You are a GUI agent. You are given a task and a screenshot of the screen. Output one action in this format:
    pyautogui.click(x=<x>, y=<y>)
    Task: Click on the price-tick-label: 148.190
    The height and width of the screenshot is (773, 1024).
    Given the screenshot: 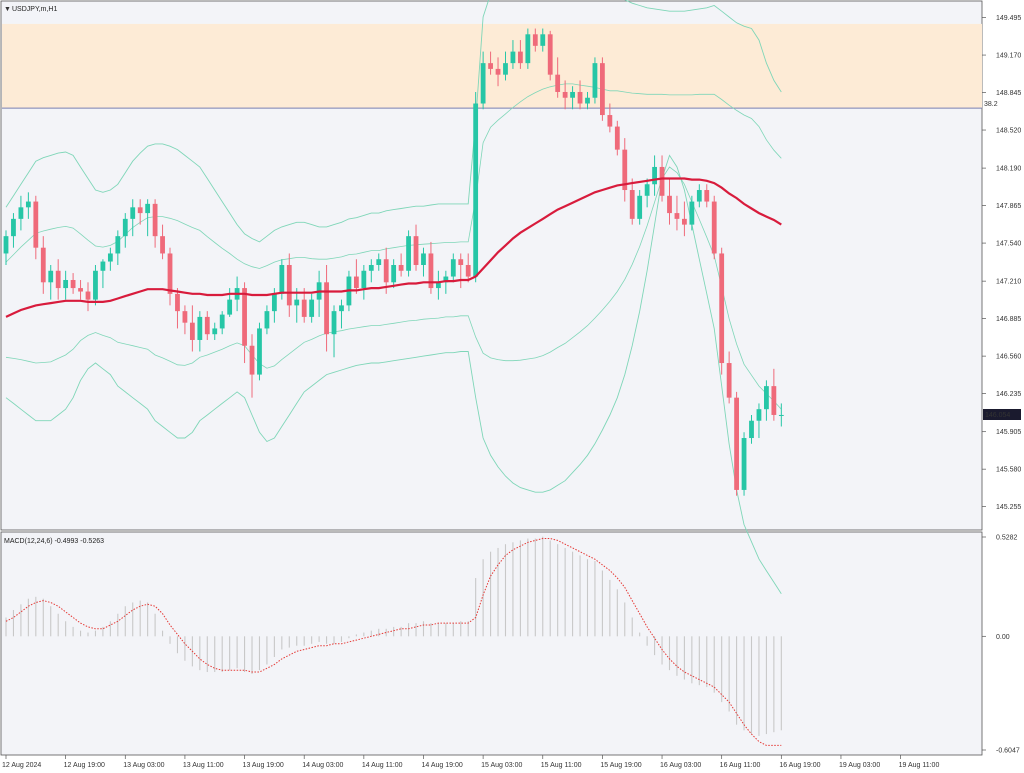 What is the action you would take?
    pyautogui.click(x=1008, y=169)
    